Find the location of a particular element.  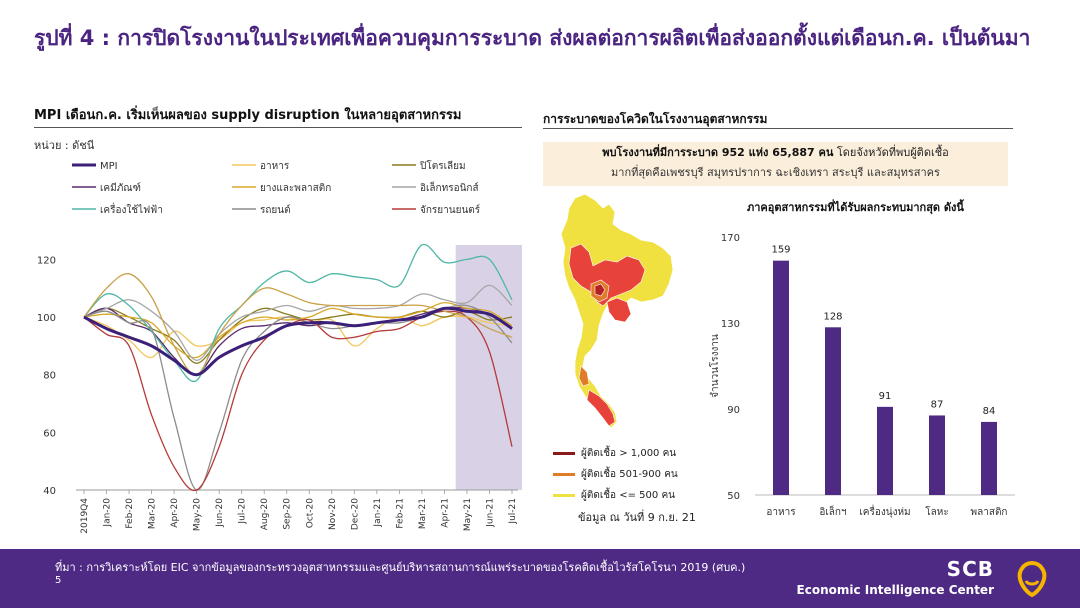

x-tick-label: Jul-21 is located at coordinates (513, 511).